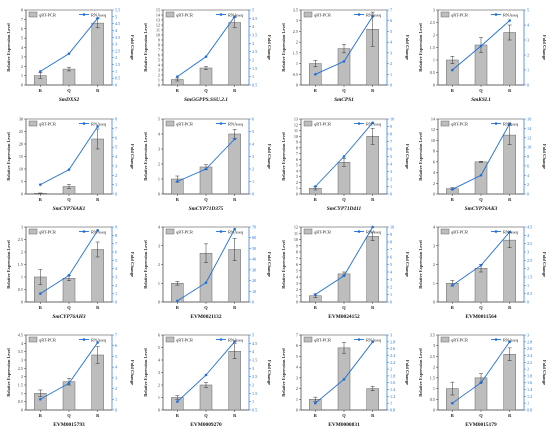 The height and width of the screenshot is (432, 550). I want to click on right-tick-label: 0.8, so click(392, 410).